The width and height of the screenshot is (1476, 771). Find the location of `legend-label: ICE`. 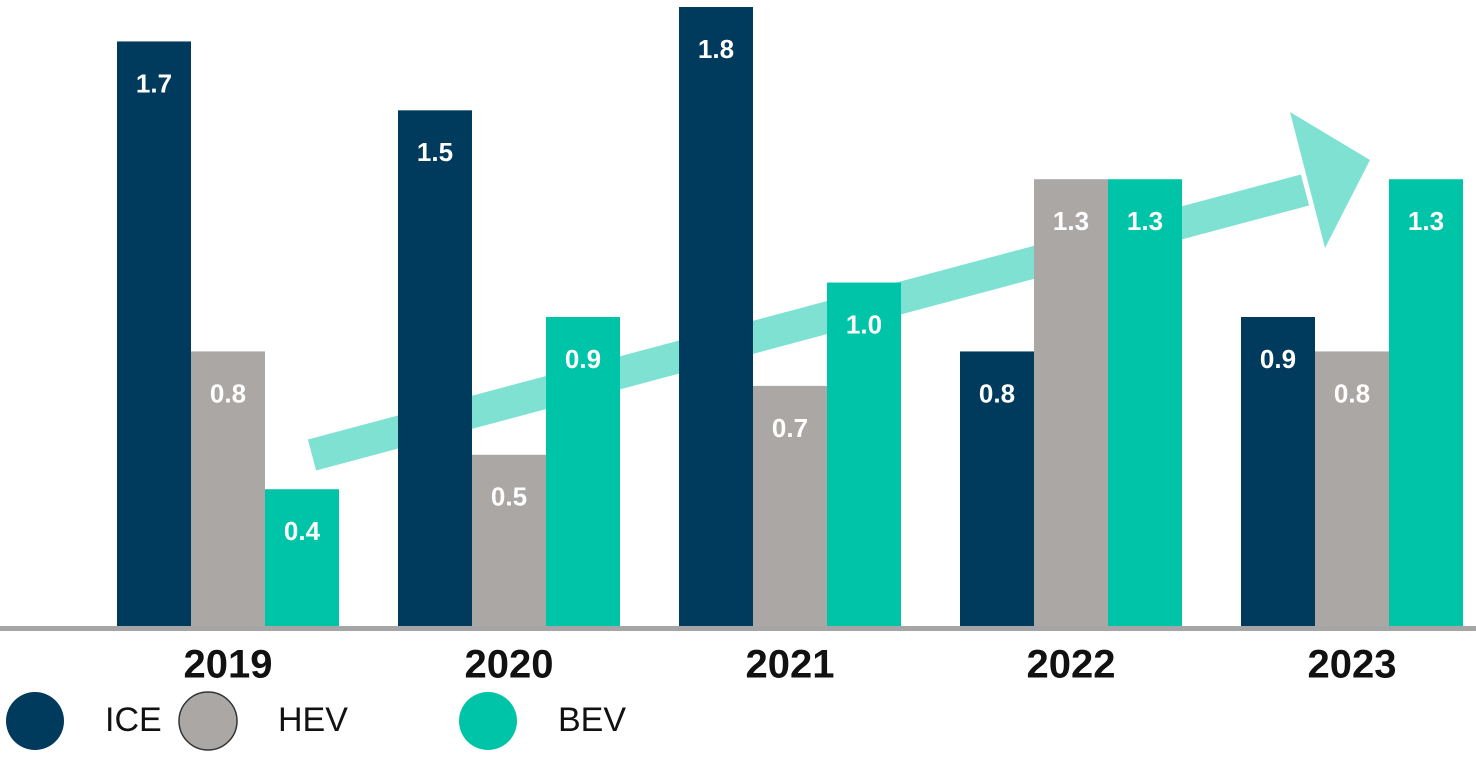

legend-label: ICE is located at coordinates (133, 720).